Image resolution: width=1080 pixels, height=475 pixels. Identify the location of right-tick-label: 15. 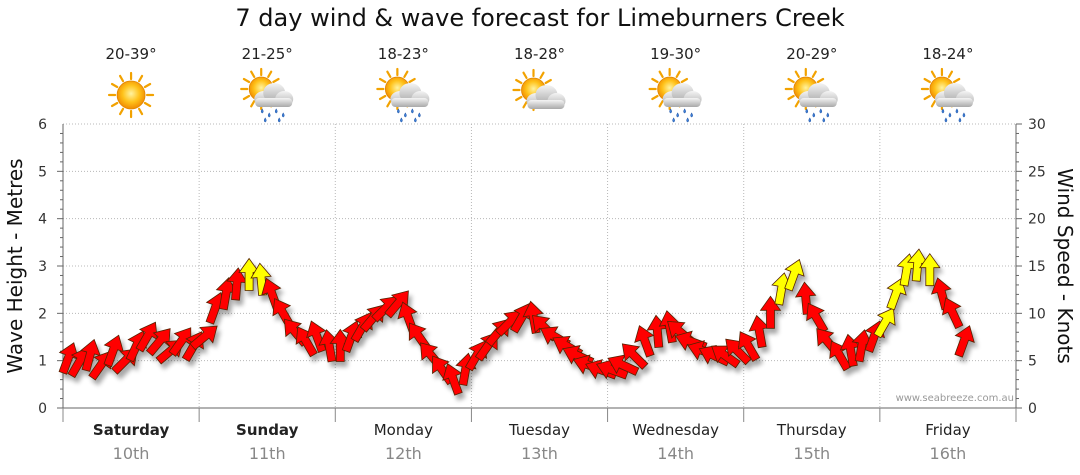
(1037, 267).